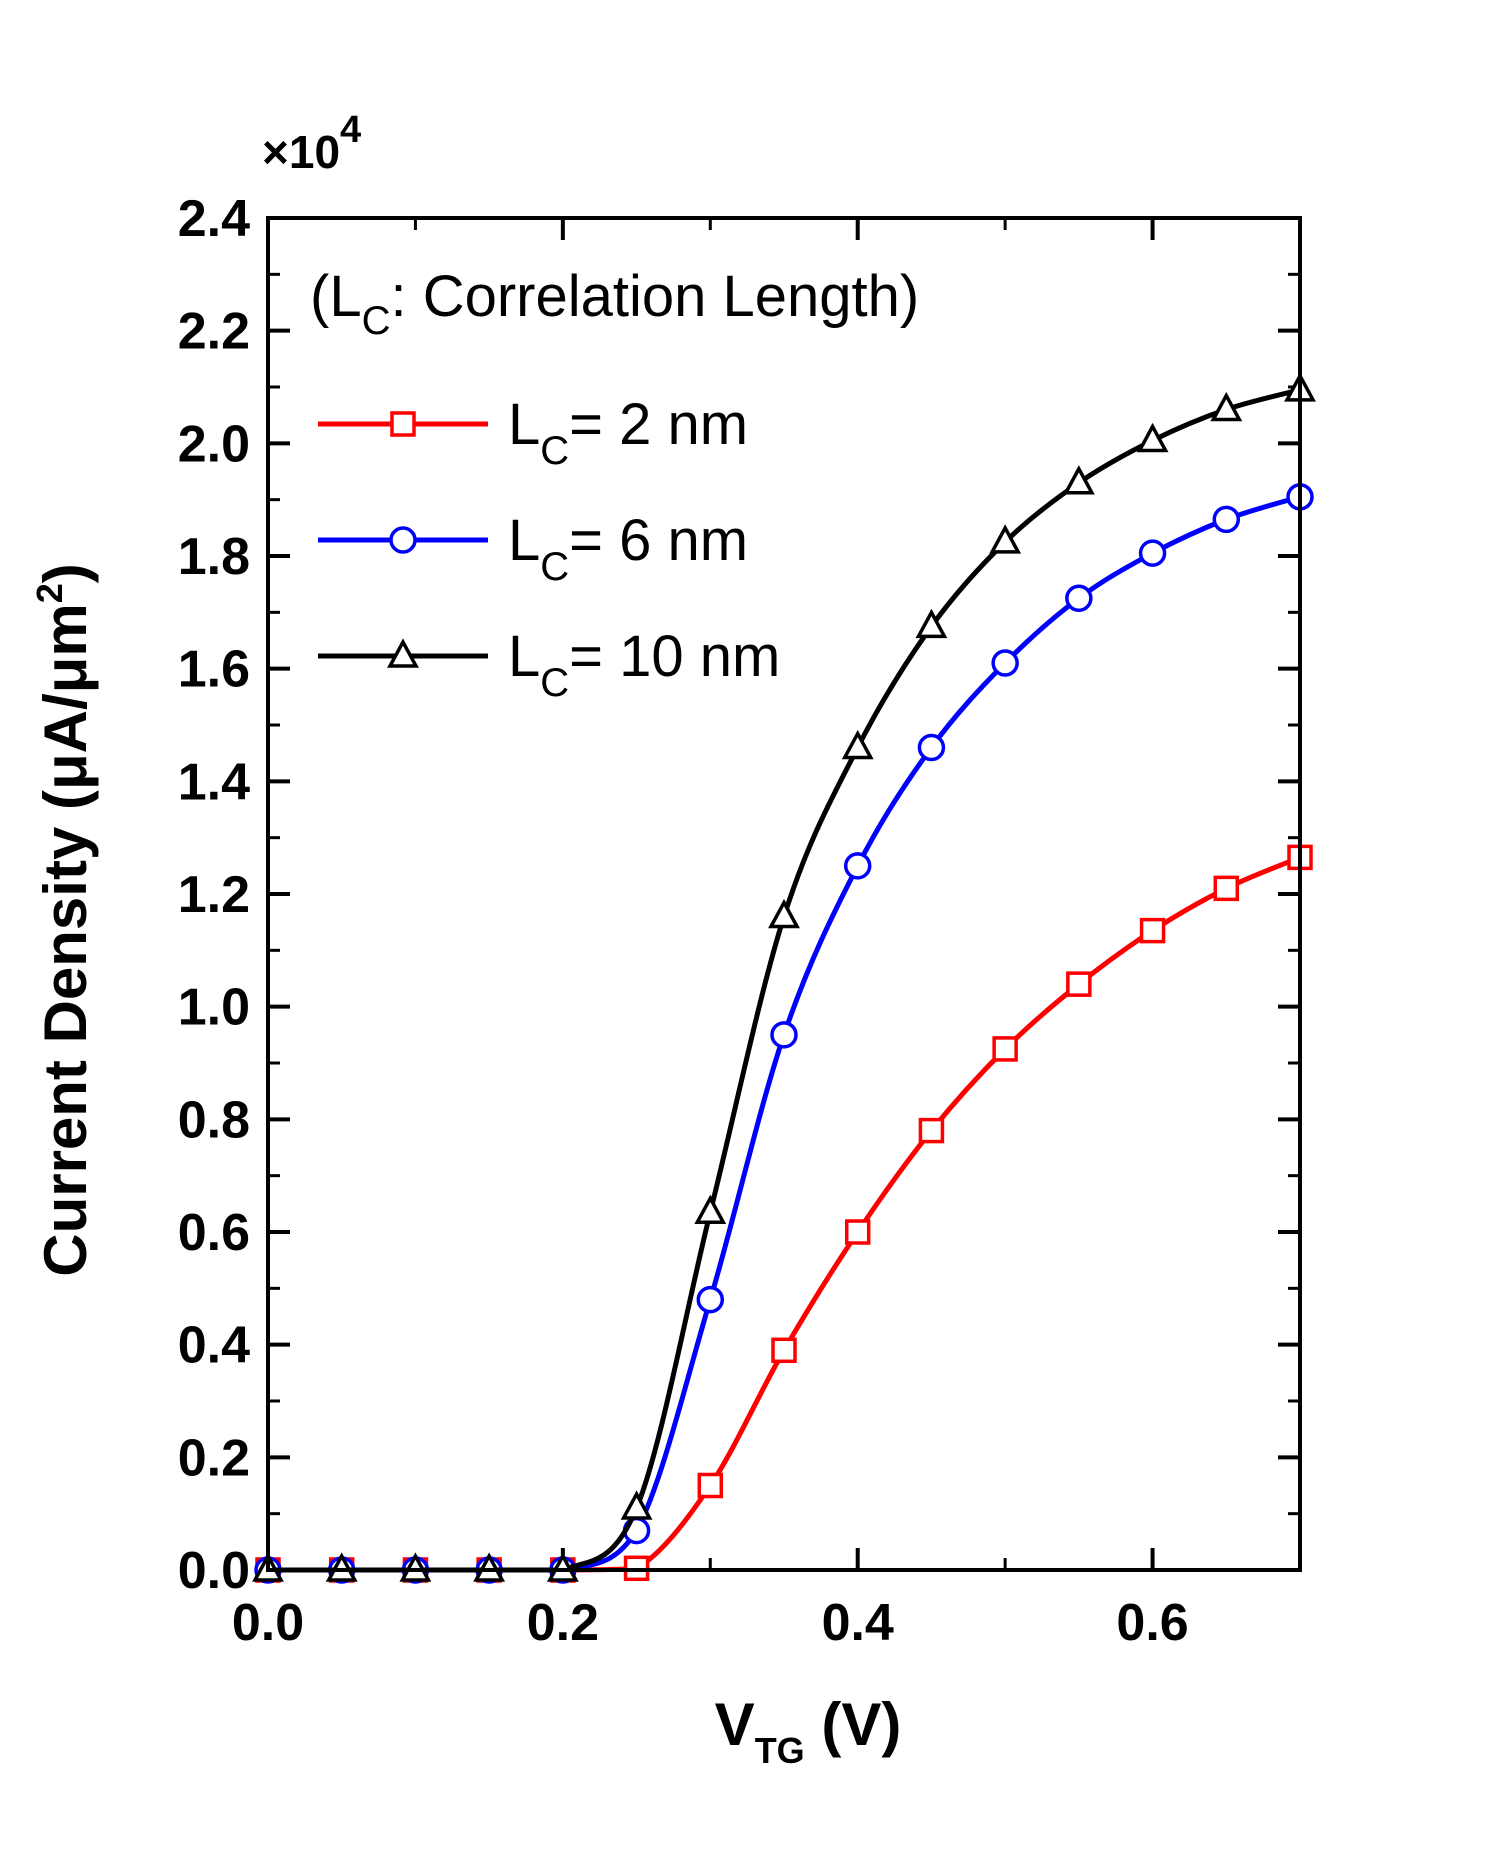 The image size is (1500, 1875). What do you see at coordinates (214, 1233) in the screenshot?
I see `y-tick-label: 0.6` at bounding box center [214, 1233].